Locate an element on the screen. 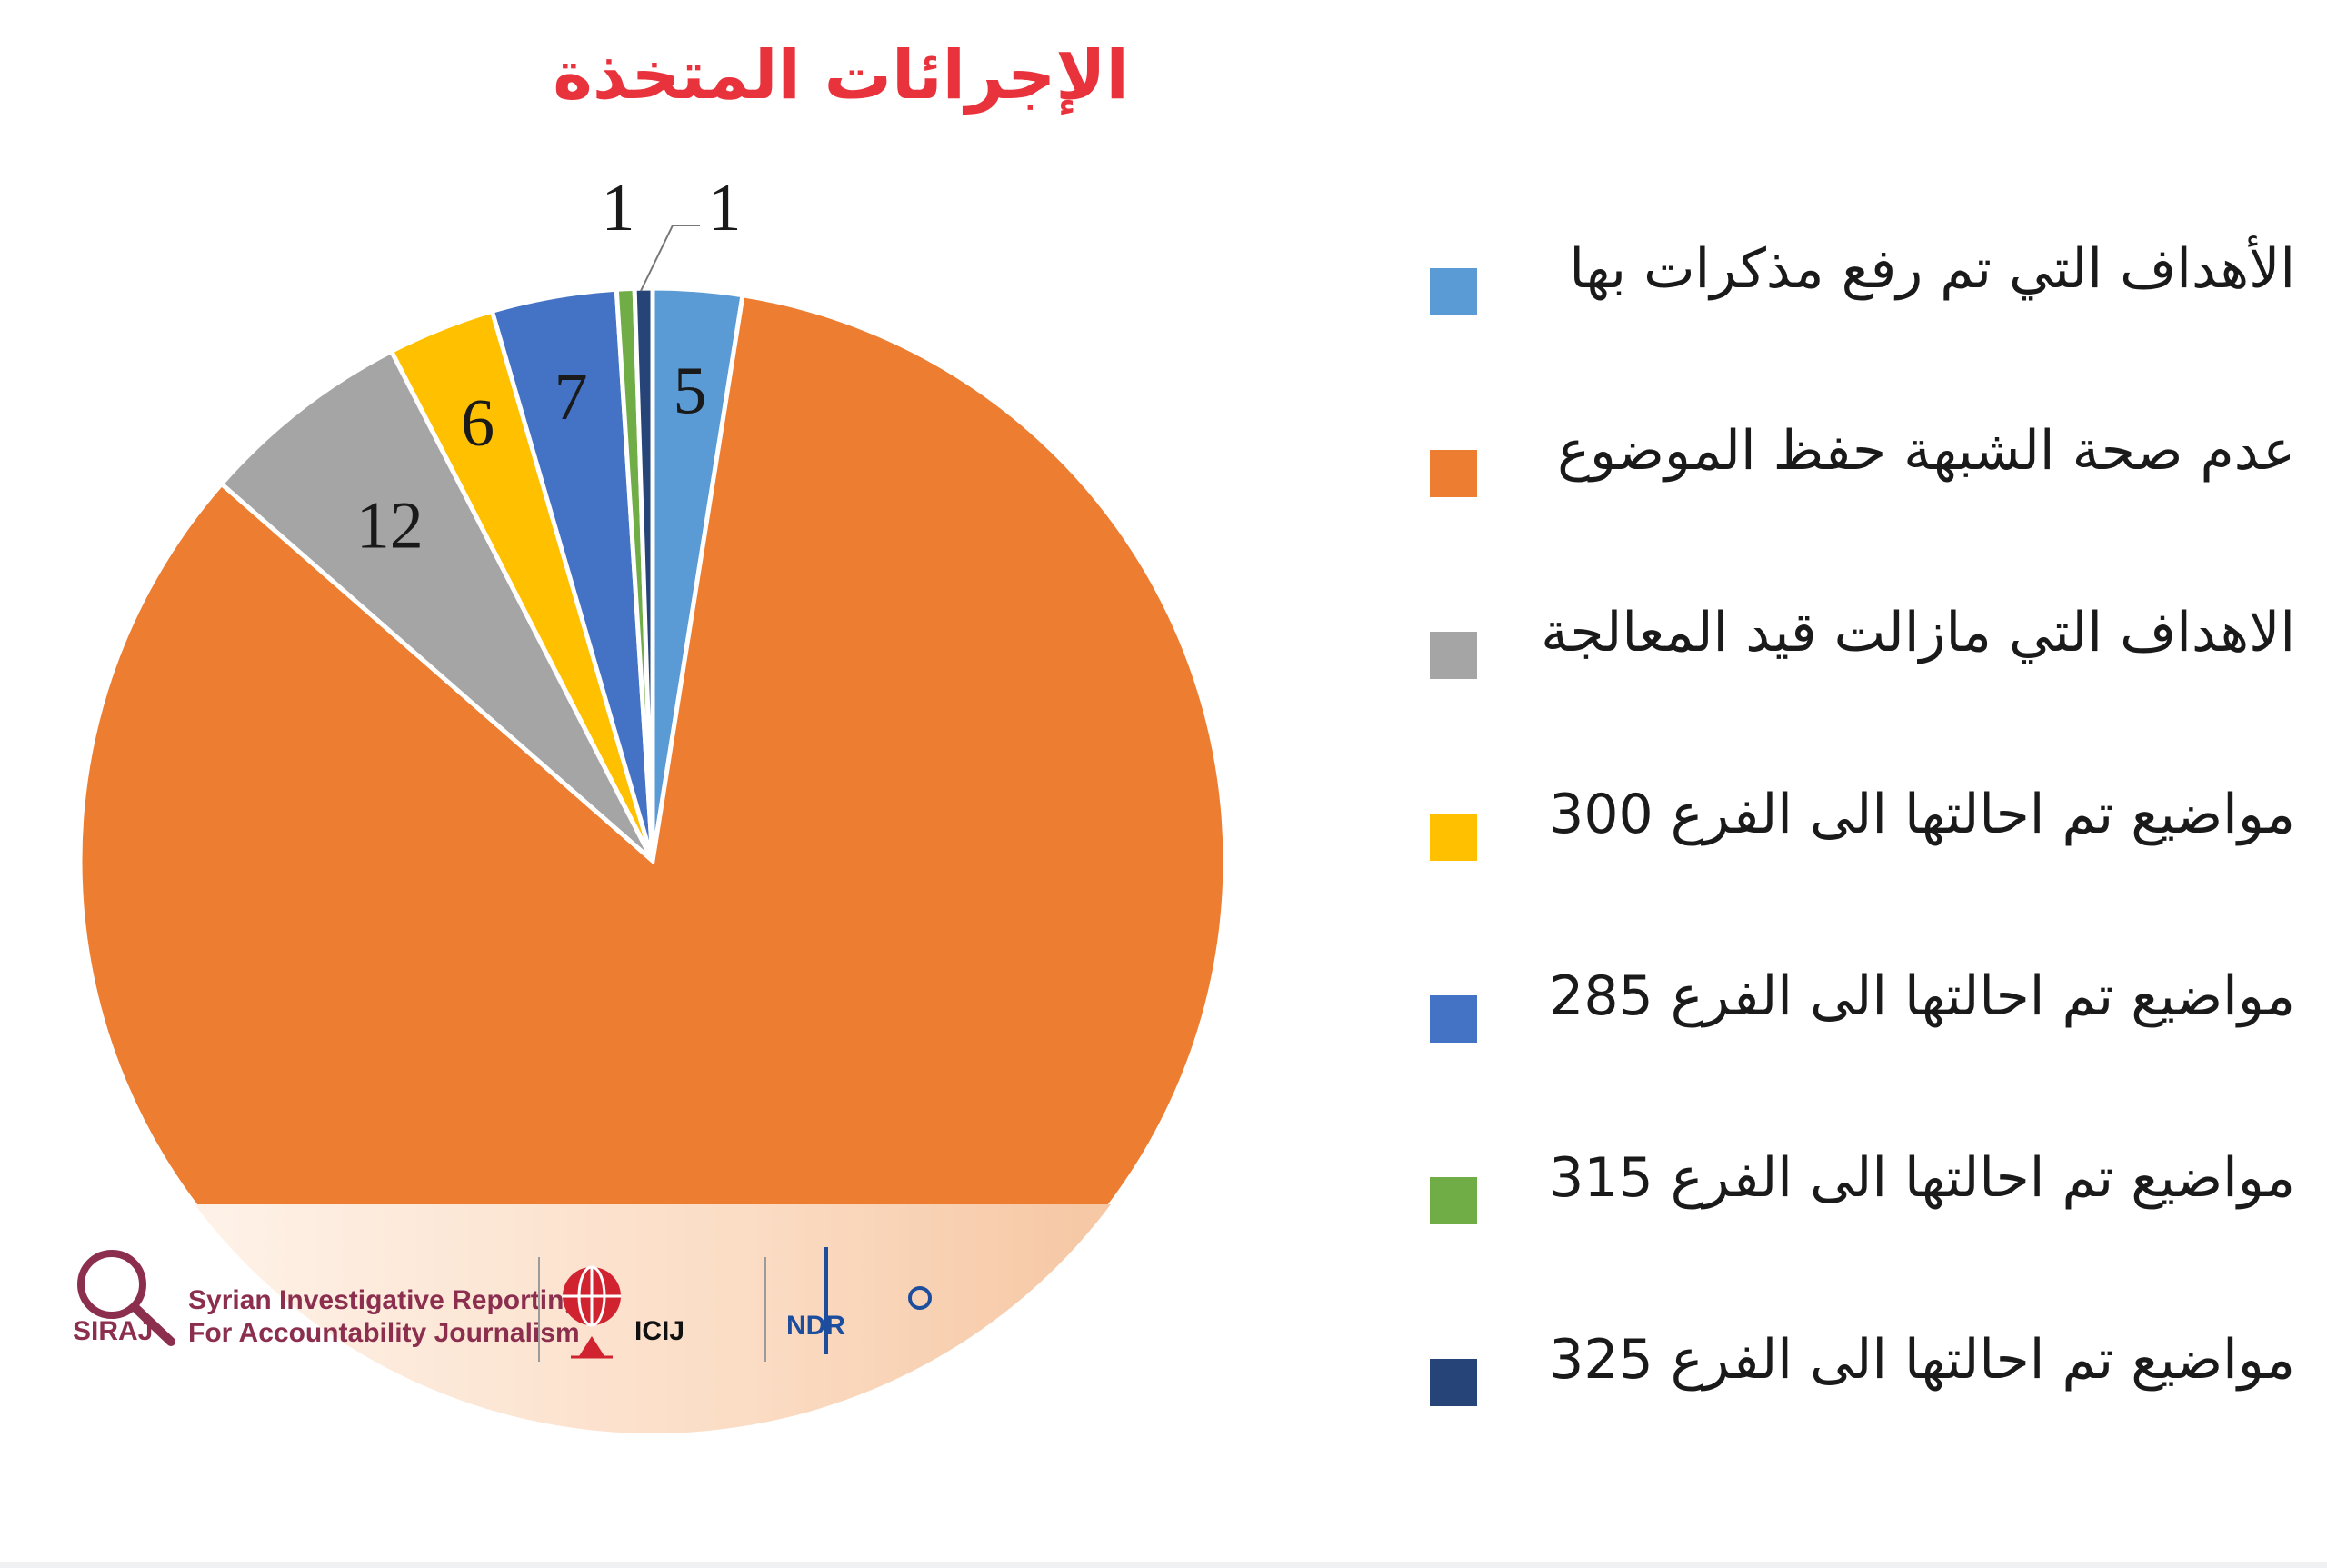 The image size is (2327, 1568). legend-label: مواضيع تم احالتها الى الفرع 285 is located at coordinates (1922, 996).